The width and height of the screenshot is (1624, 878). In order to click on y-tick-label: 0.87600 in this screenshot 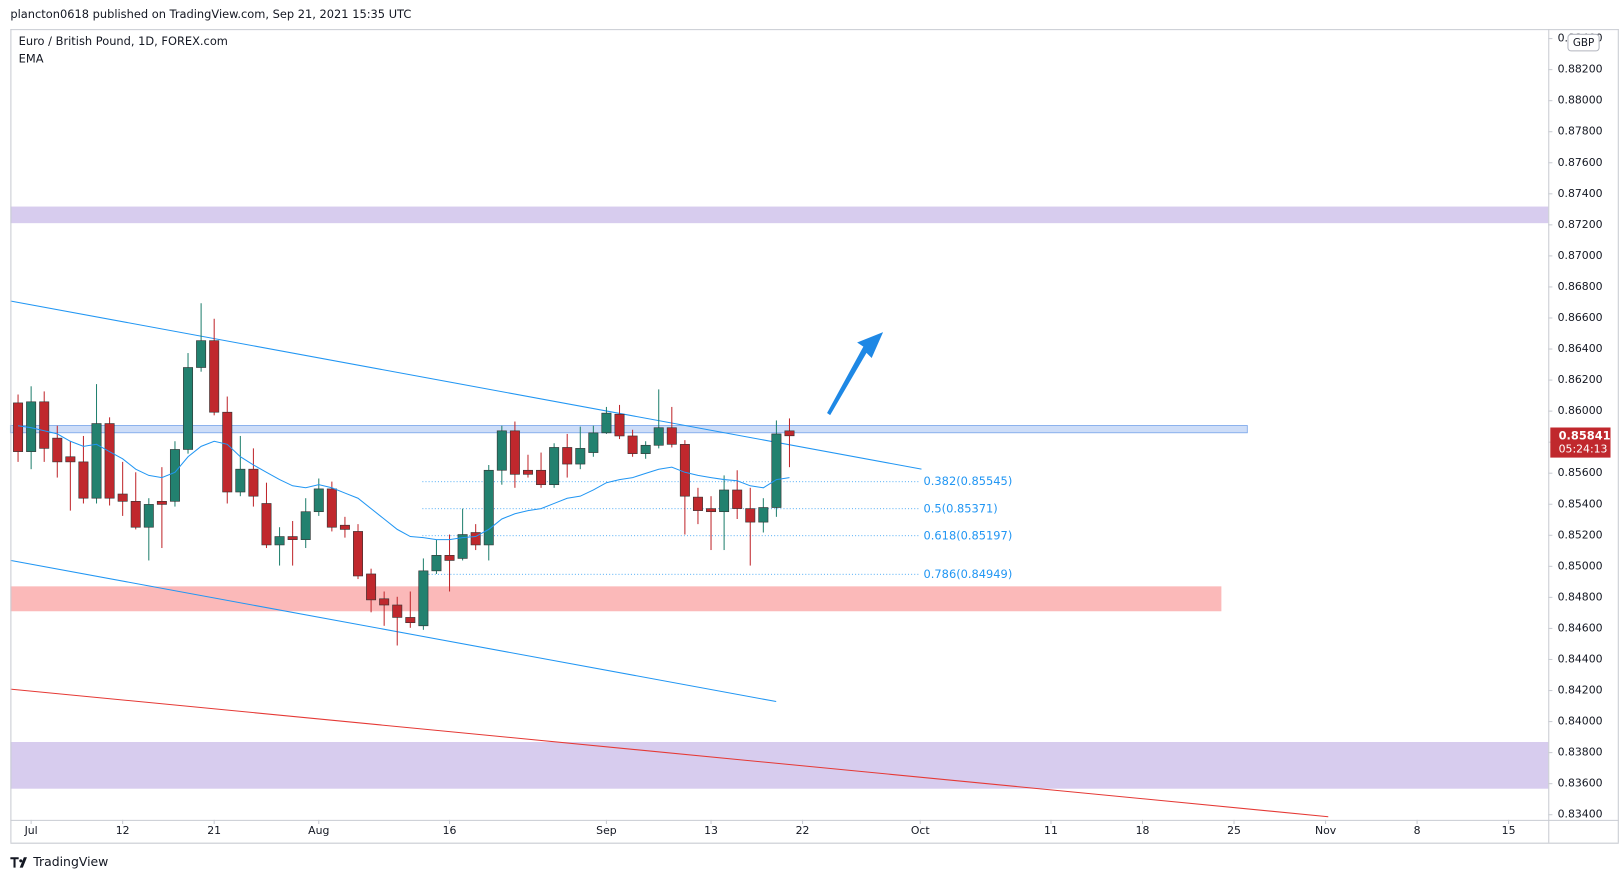, I will do `click(1580, 162)`.